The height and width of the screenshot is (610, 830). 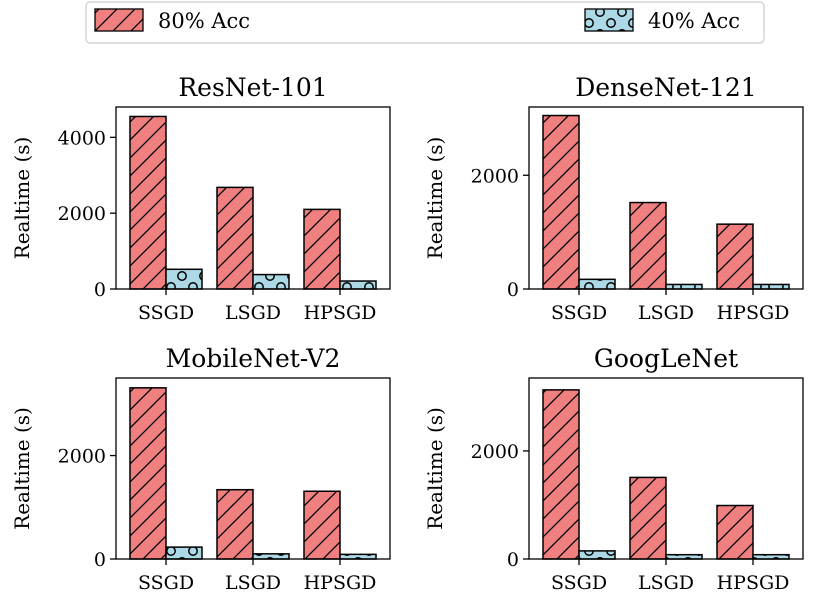 I want to click on panel-title: MobileNet-V2, so click(x=253, y=358).